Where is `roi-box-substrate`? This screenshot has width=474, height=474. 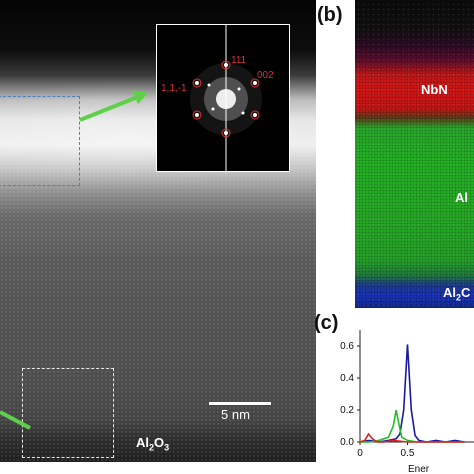
roi-box-substrate is located at coordinates (68, 413).